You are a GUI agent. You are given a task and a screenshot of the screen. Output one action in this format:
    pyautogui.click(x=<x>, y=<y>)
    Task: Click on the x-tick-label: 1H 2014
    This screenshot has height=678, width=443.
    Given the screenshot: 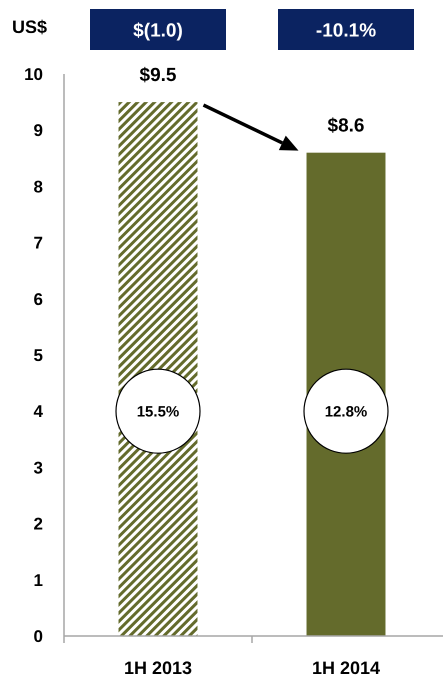 What is the action you would take?
    pyautogui.click(x=346, y=668)
    